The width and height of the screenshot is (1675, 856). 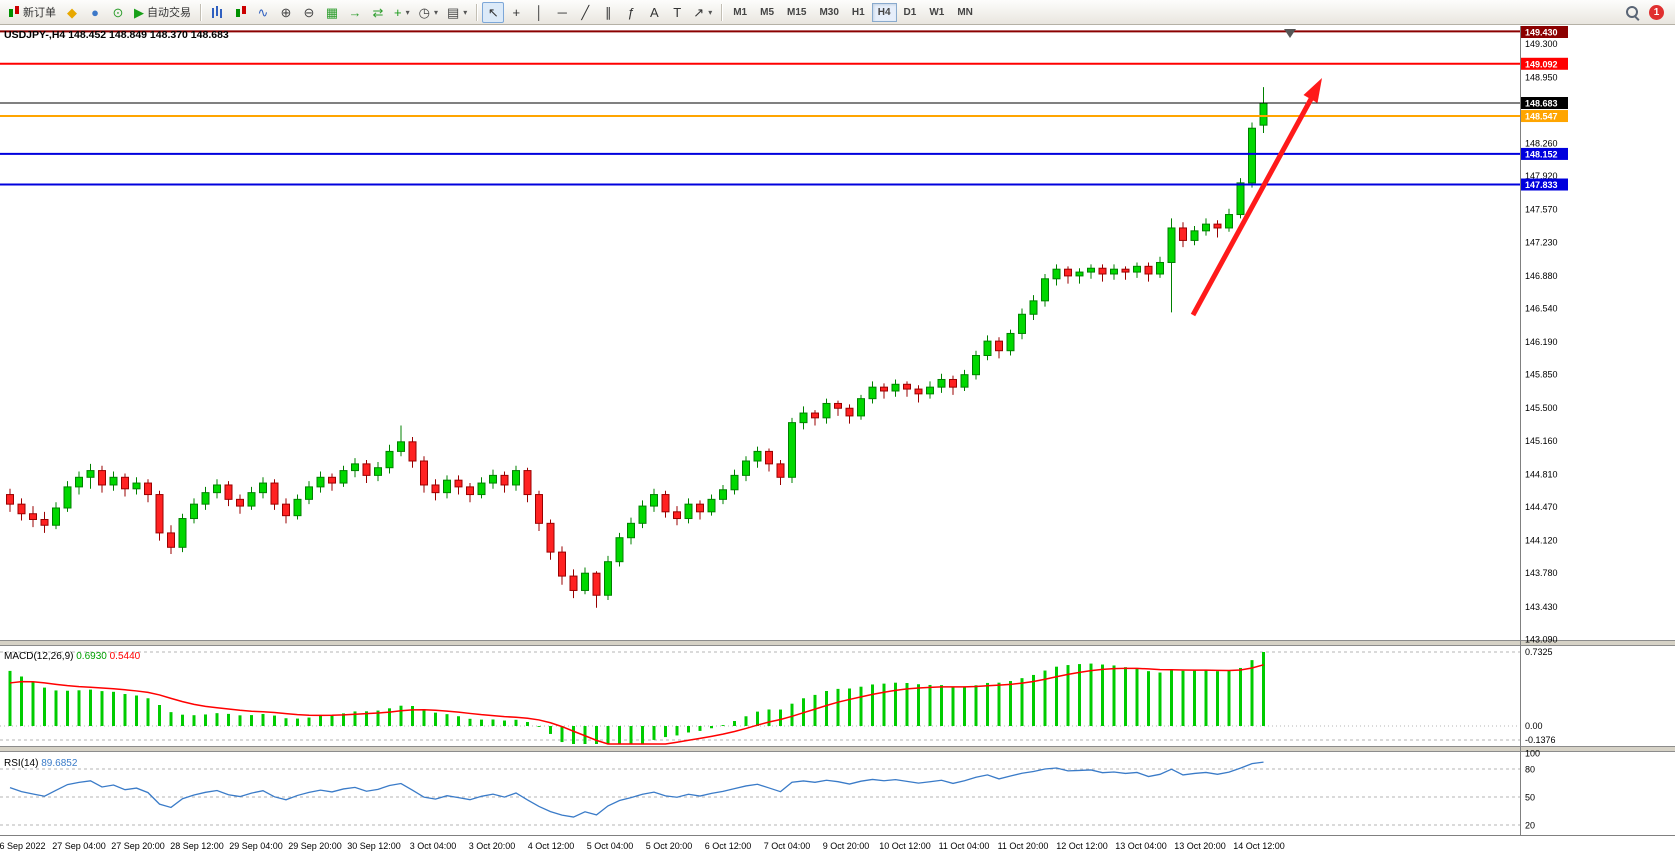 I want to click on price-badge-label: 149.430, so click(x=1541, y=33).